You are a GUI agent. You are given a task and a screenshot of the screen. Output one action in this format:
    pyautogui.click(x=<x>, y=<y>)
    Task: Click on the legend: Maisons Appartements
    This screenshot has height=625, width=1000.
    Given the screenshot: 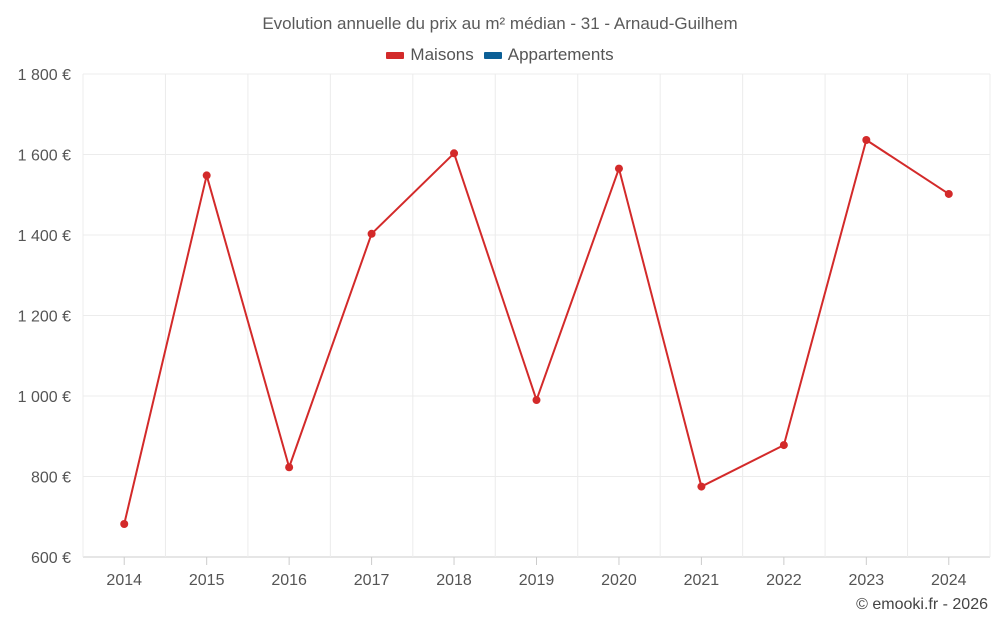 What is the action you would take?
    pyautogui.click(x=500, y=55)
    